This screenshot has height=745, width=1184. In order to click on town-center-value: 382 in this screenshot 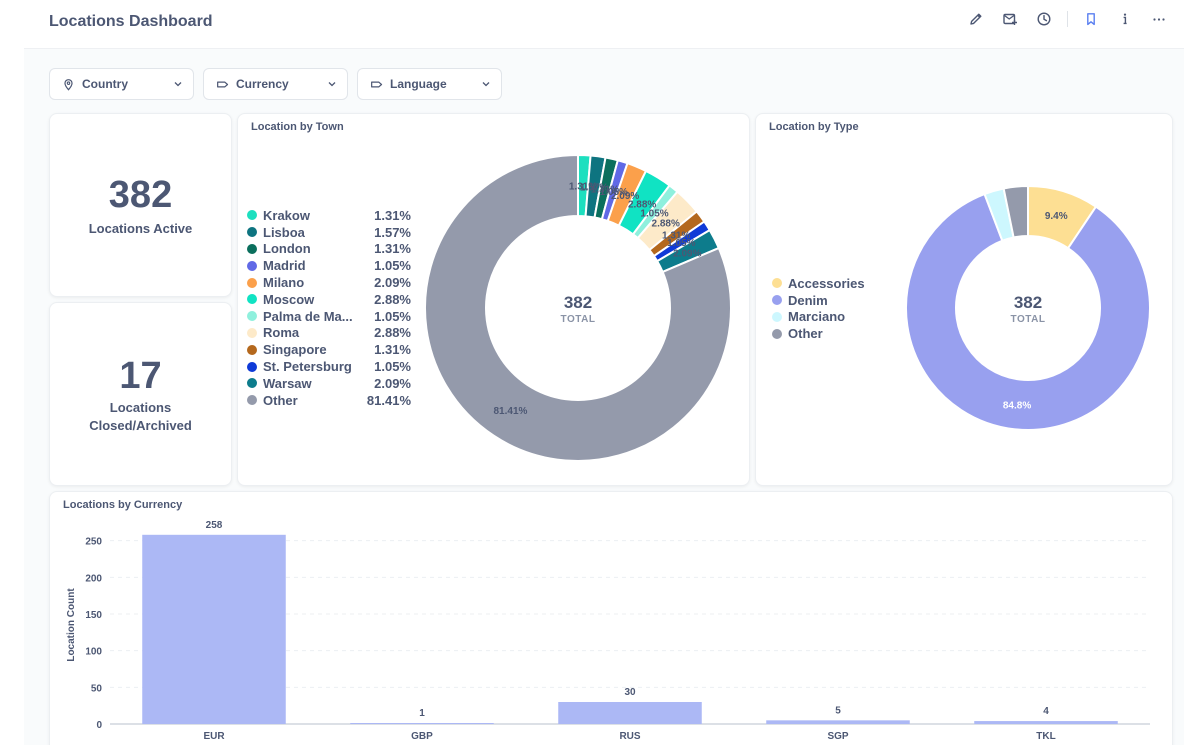, I will do `click(578, 302)`.